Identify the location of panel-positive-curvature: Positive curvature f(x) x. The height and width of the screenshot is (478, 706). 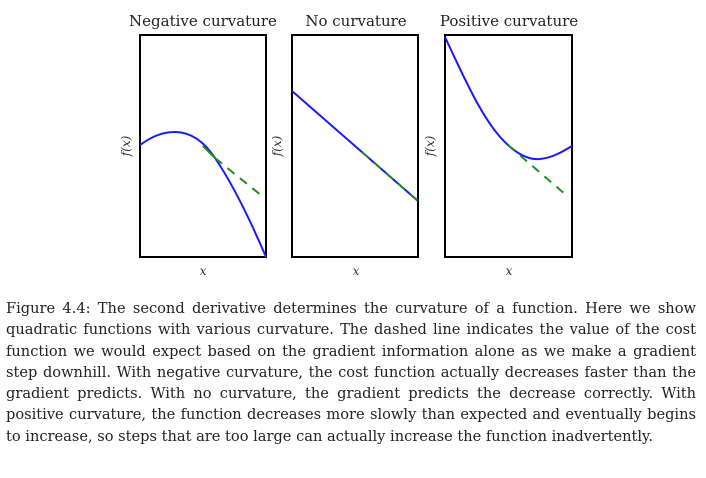
(500, 145).